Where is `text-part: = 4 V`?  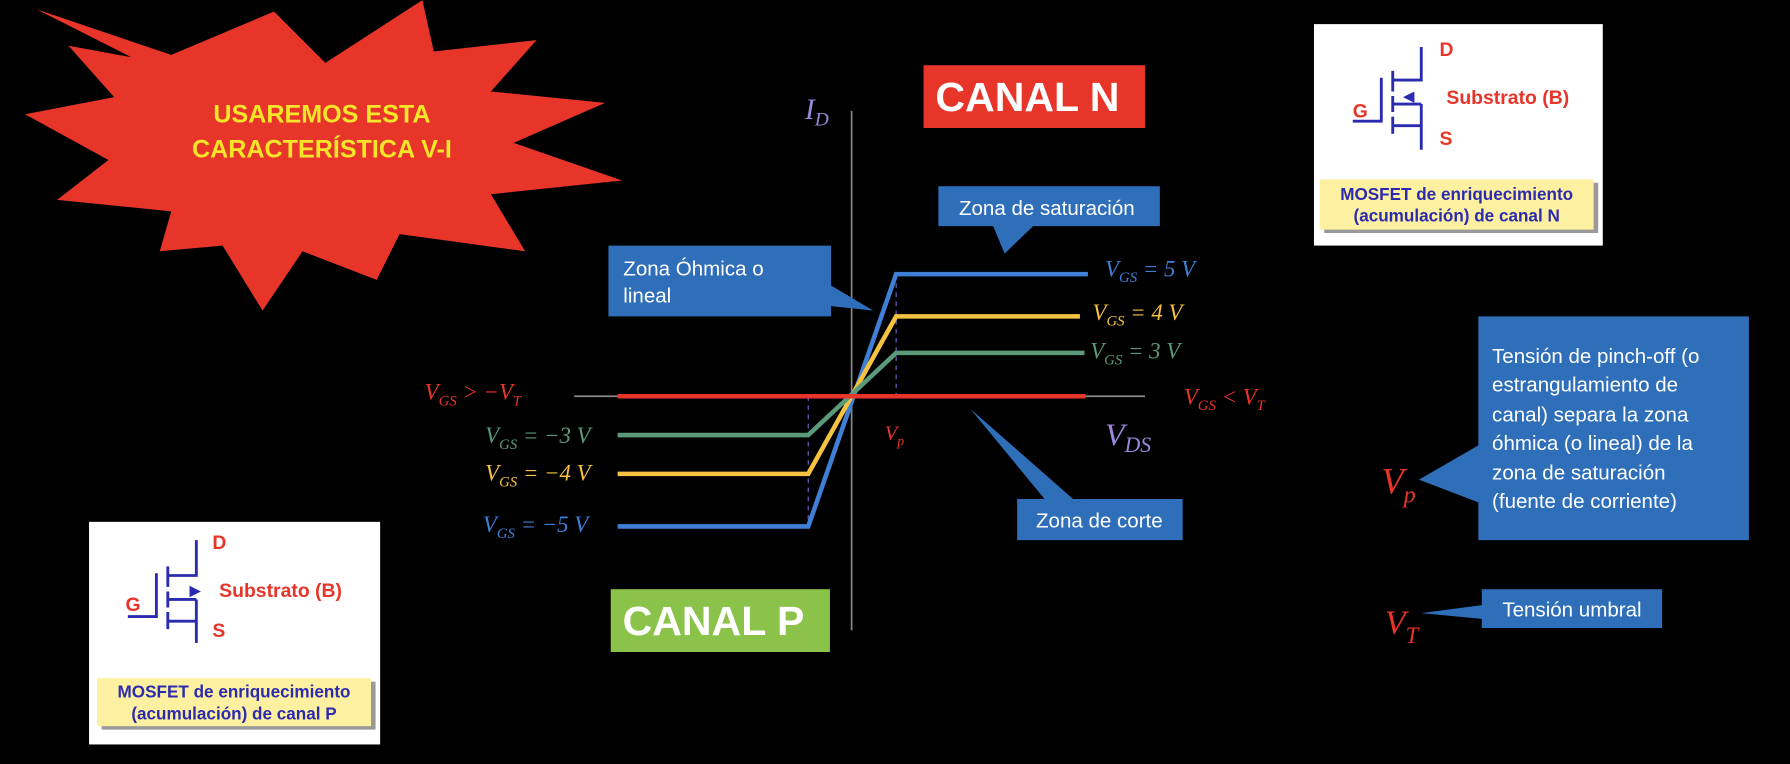 text-part: = 4 V is located at coordinates (1155, 312).